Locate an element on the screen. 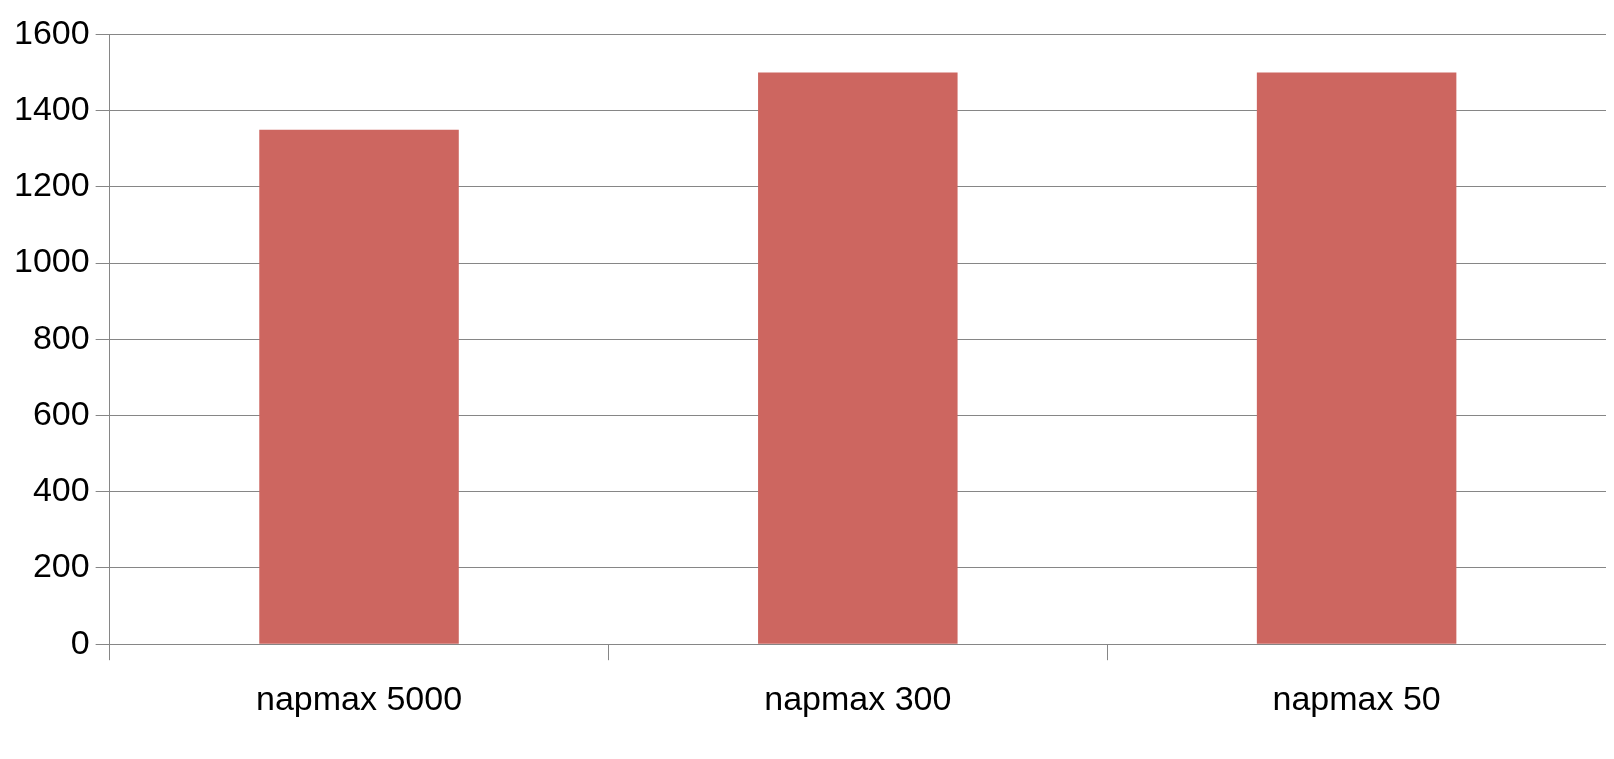 This screenshot has height=759, width=1614. x-tick-label: napmax 50 is located at coordinates (1356, 697).